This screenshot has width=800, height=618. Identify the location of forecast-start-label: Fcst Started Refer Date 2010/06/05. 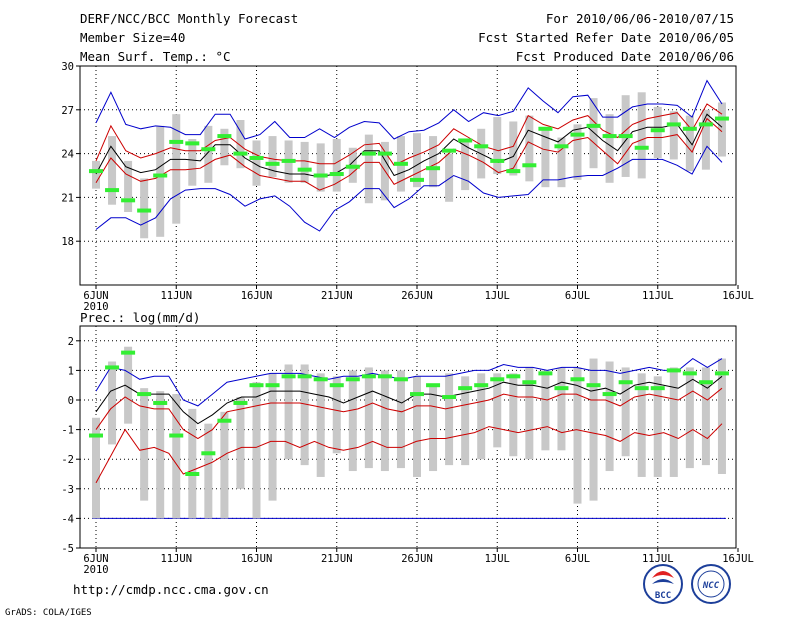
(606, 37).